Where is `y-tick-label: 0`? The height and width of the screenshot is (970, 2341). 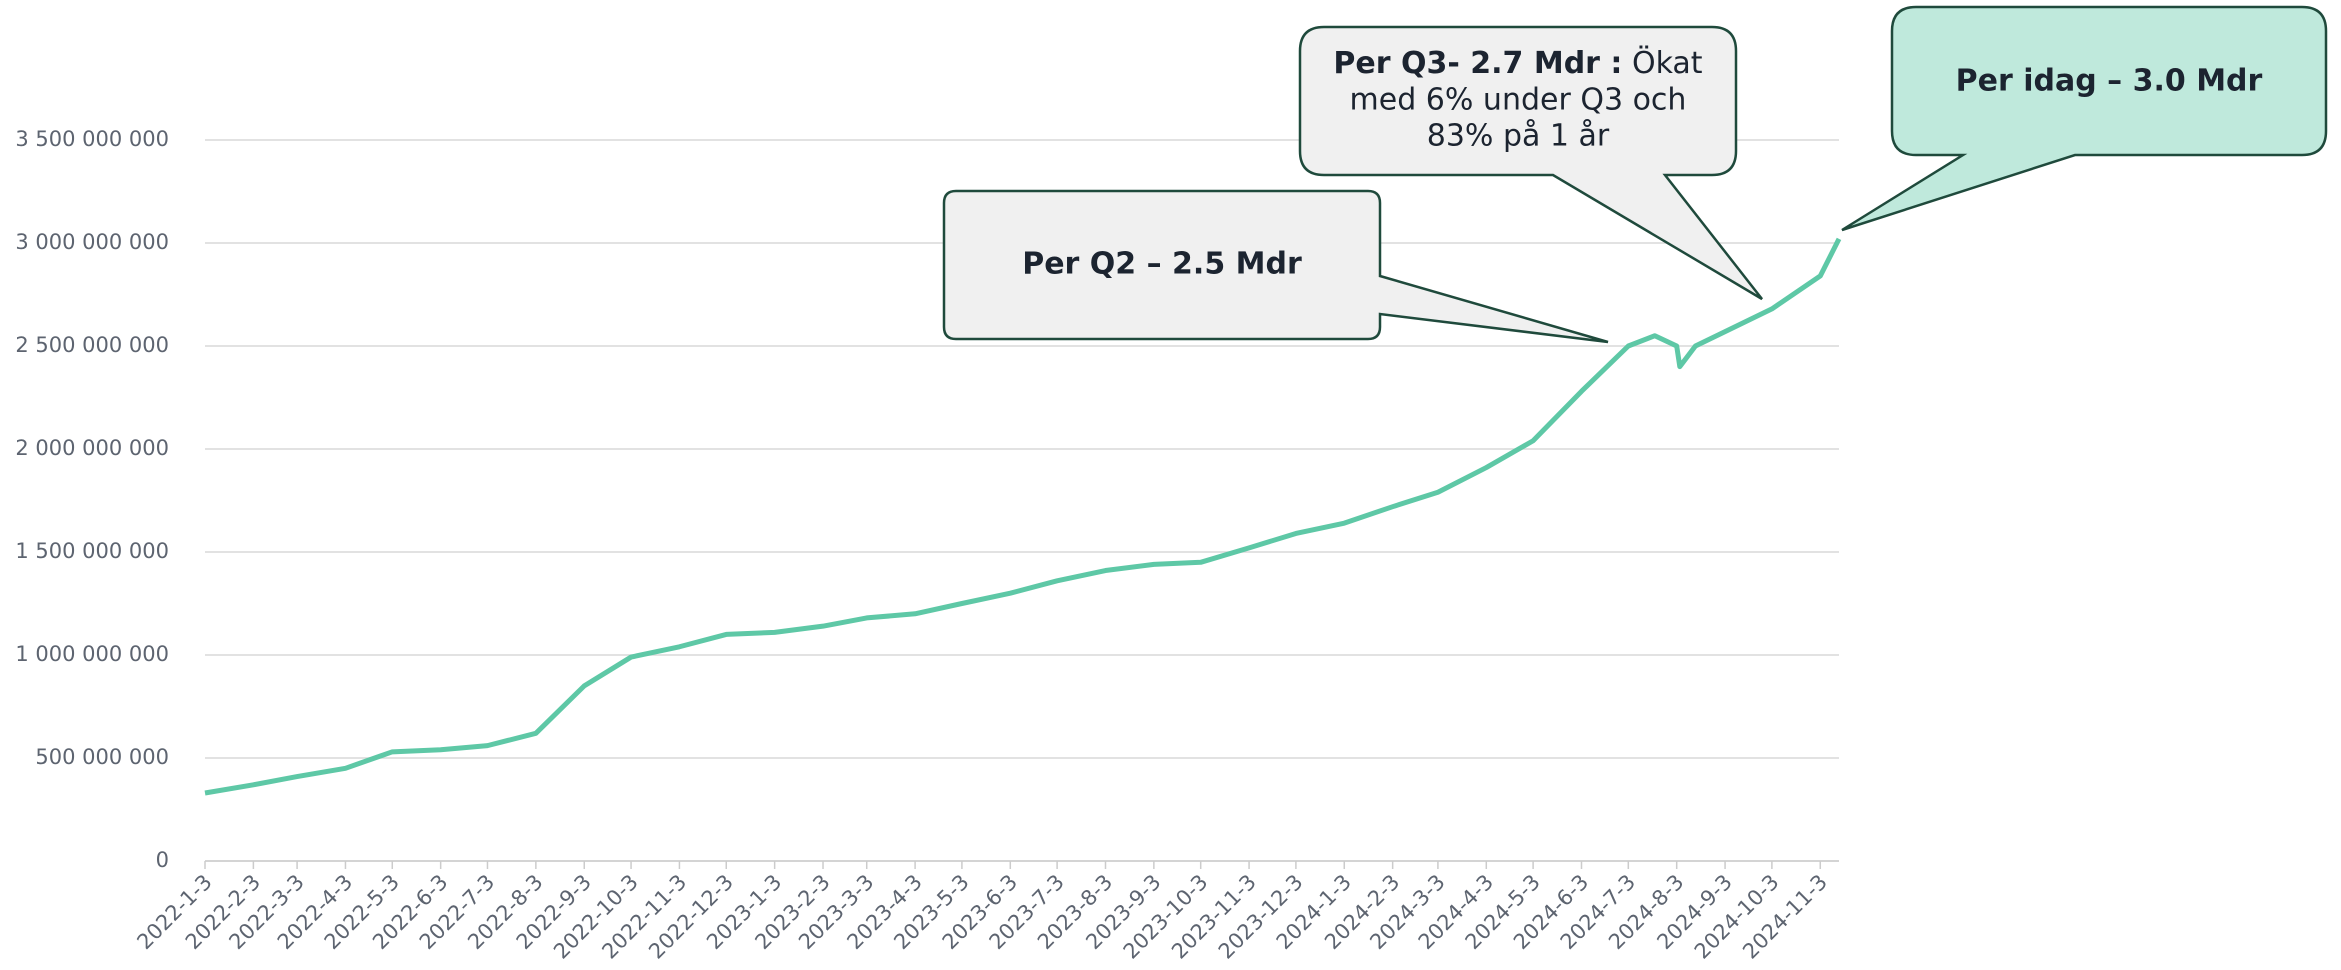
y-tick-label: 0 is located at coordinates (162, 860).